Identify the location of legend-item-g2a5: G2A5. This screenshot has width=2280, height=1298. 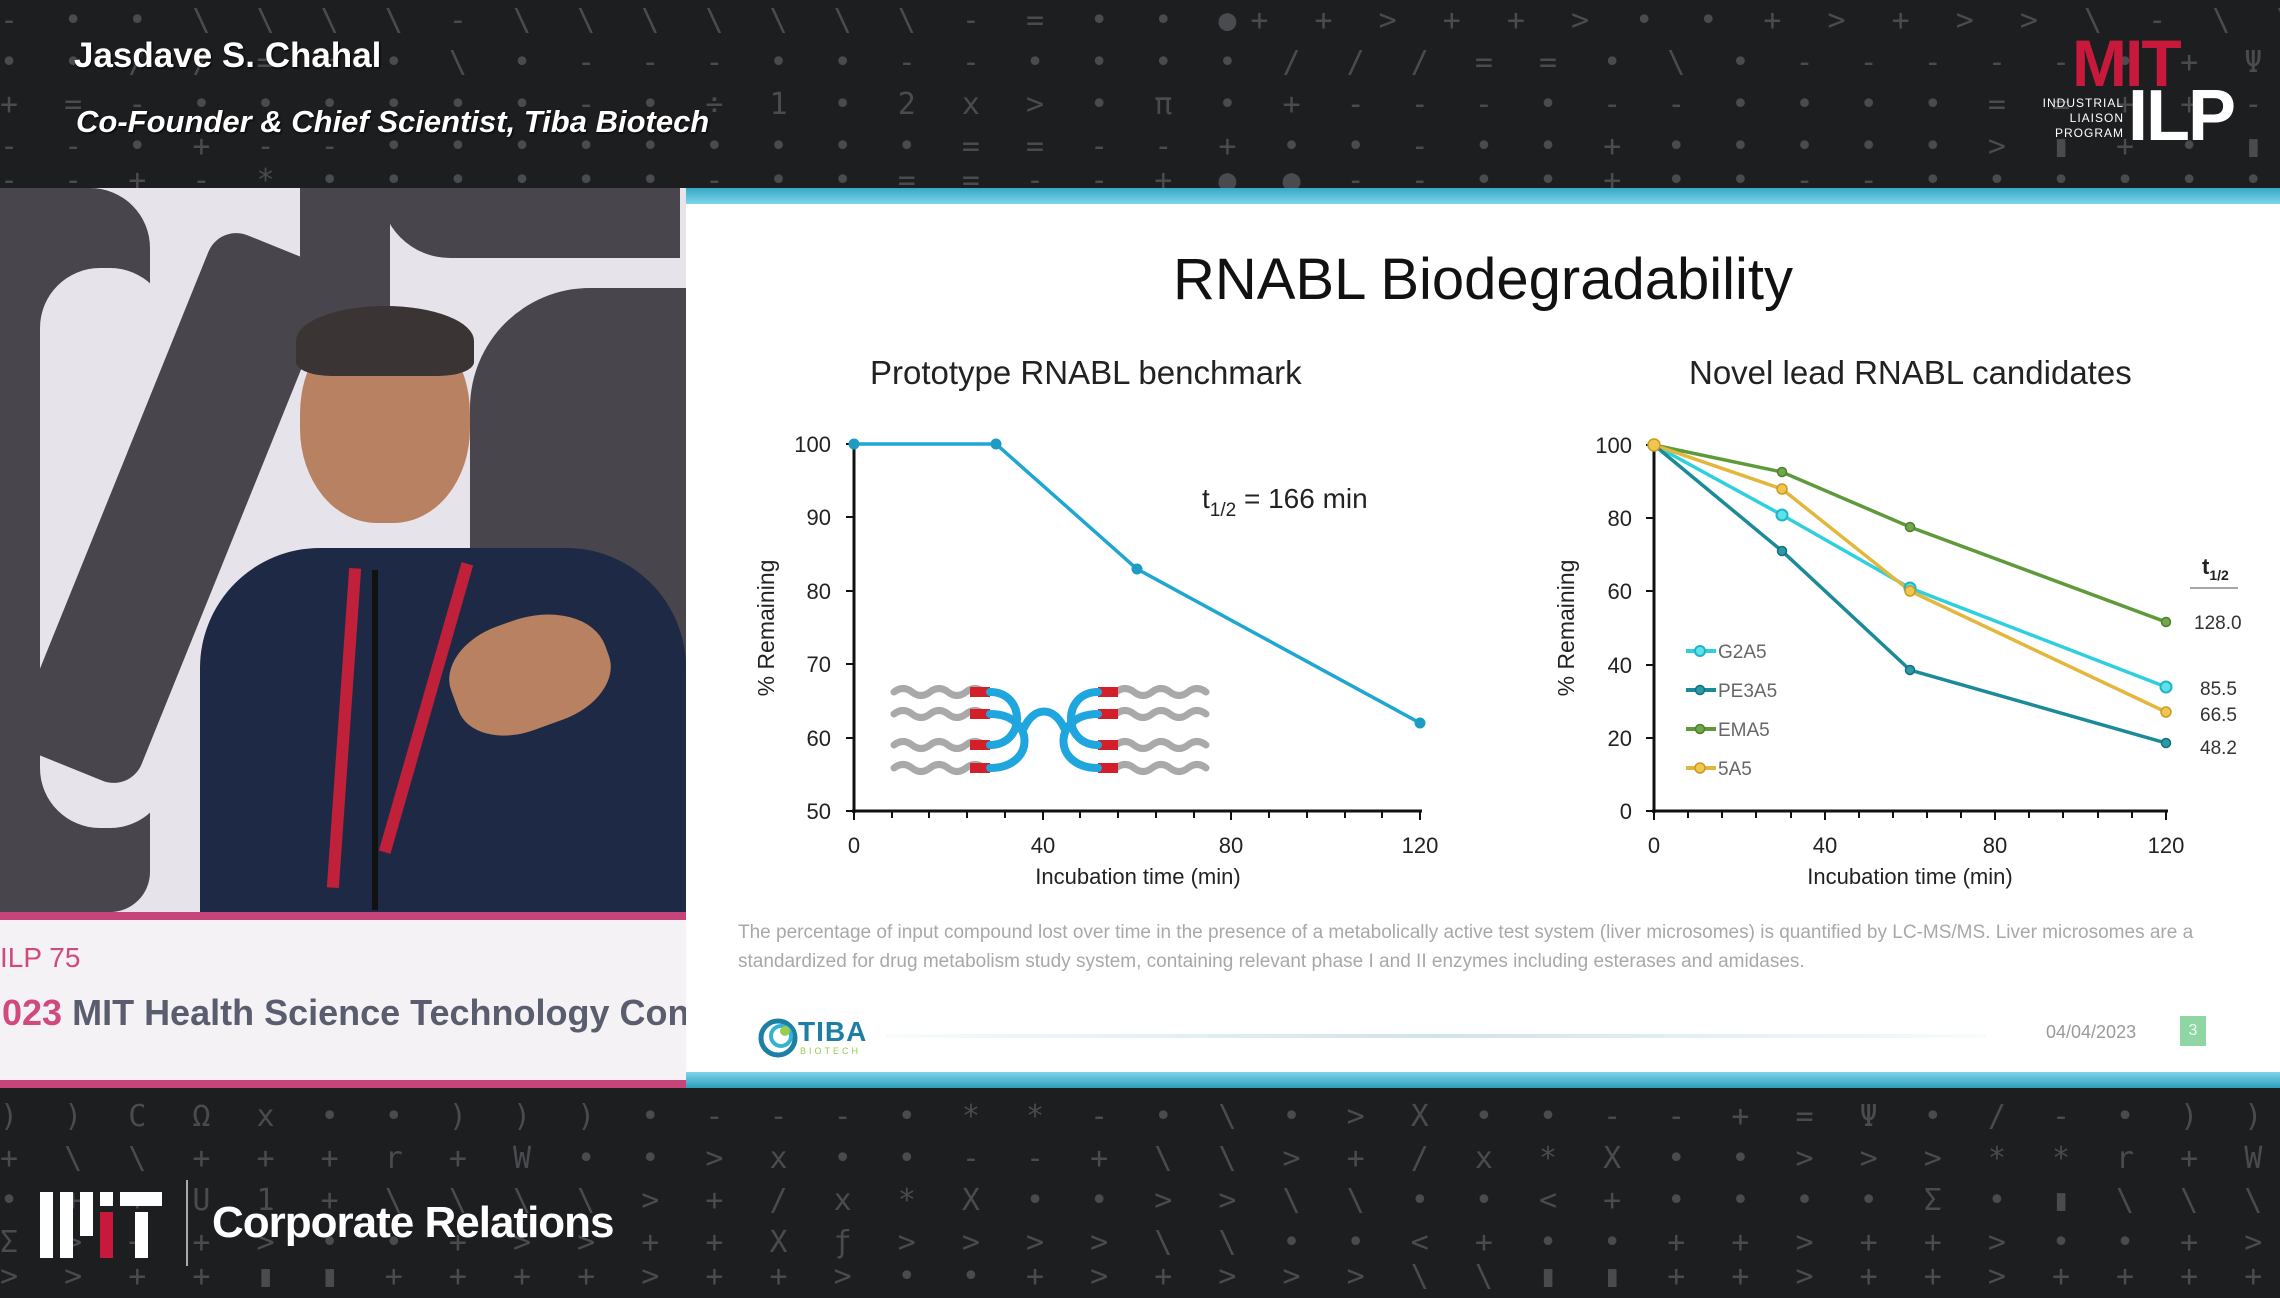
(1726, 652).